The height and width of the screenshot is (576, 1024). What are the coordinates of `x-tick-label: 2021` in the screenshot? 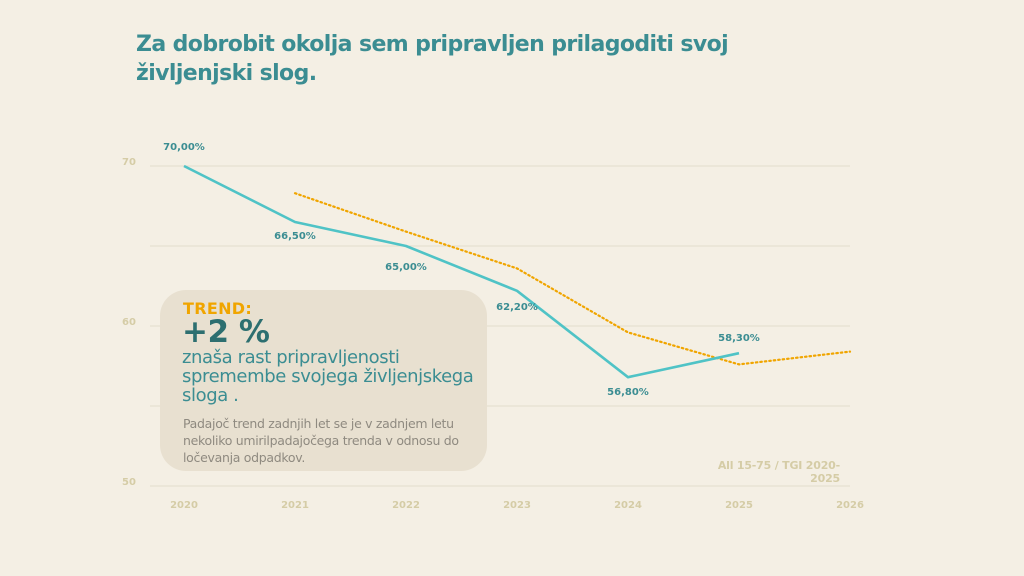 It's located at (295, 505).